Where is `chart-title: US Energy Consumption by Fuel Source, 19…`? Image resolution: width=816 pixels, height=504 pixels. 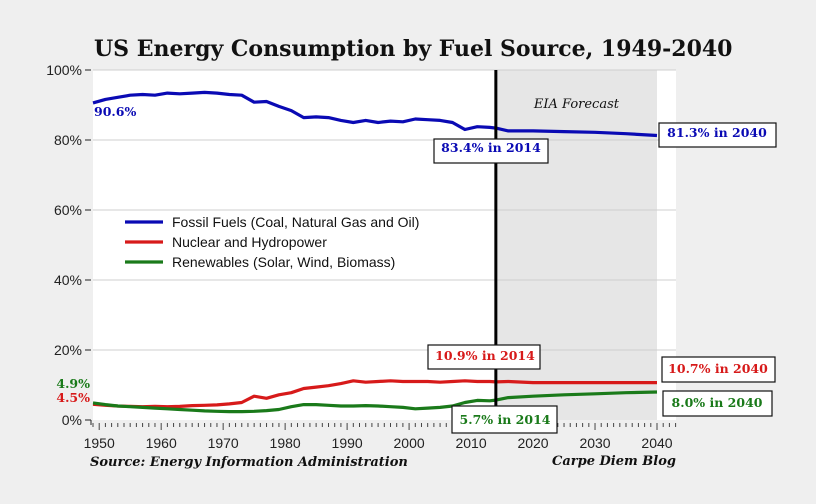
chart-title: US Energy Consumption by Fuel Source, 19… is located at coordinates (413, 49).